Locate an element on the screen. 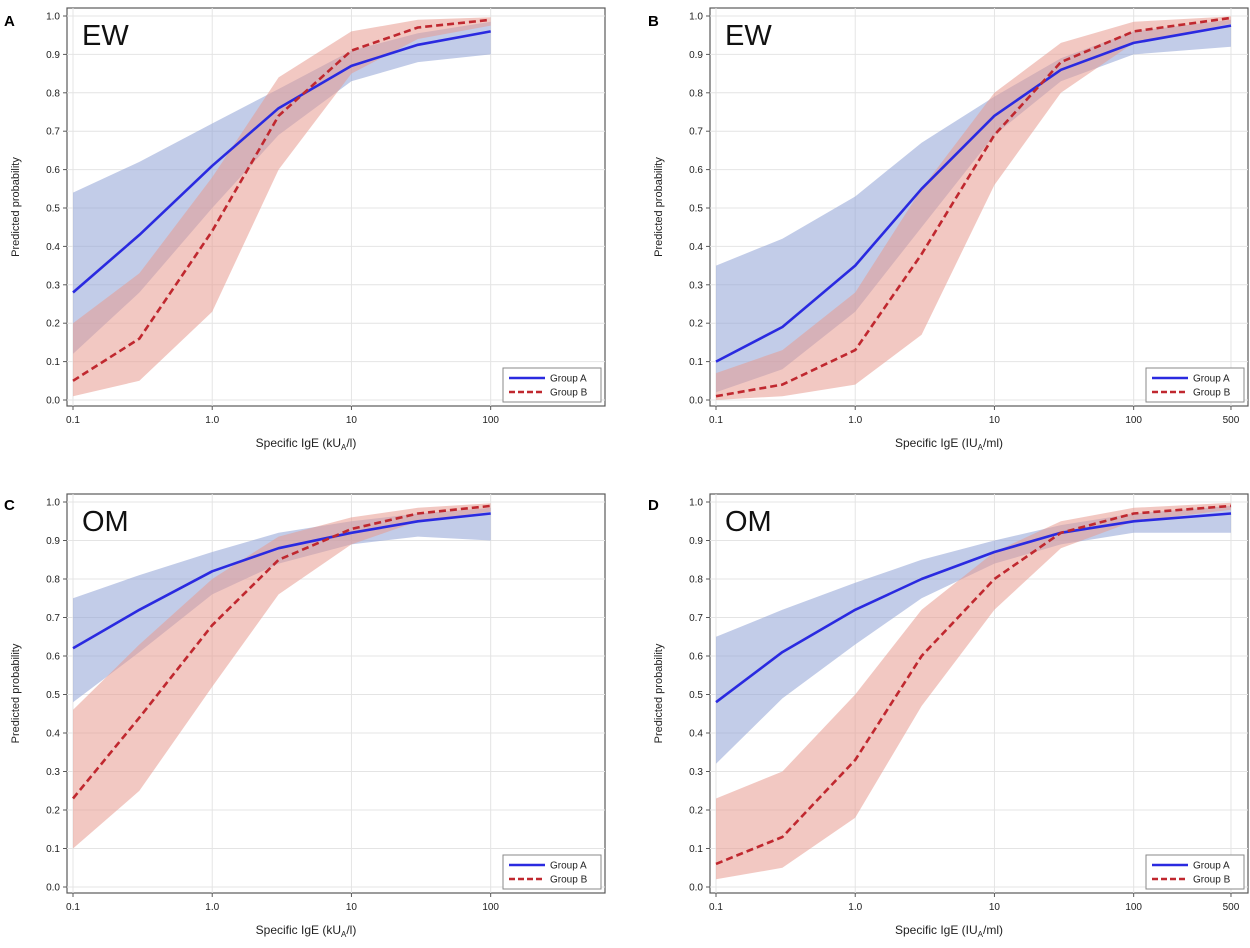 Image resolution: width=1250 pixels, height=948 pixels. panel-letter: D is located at coordinates (653, 505).